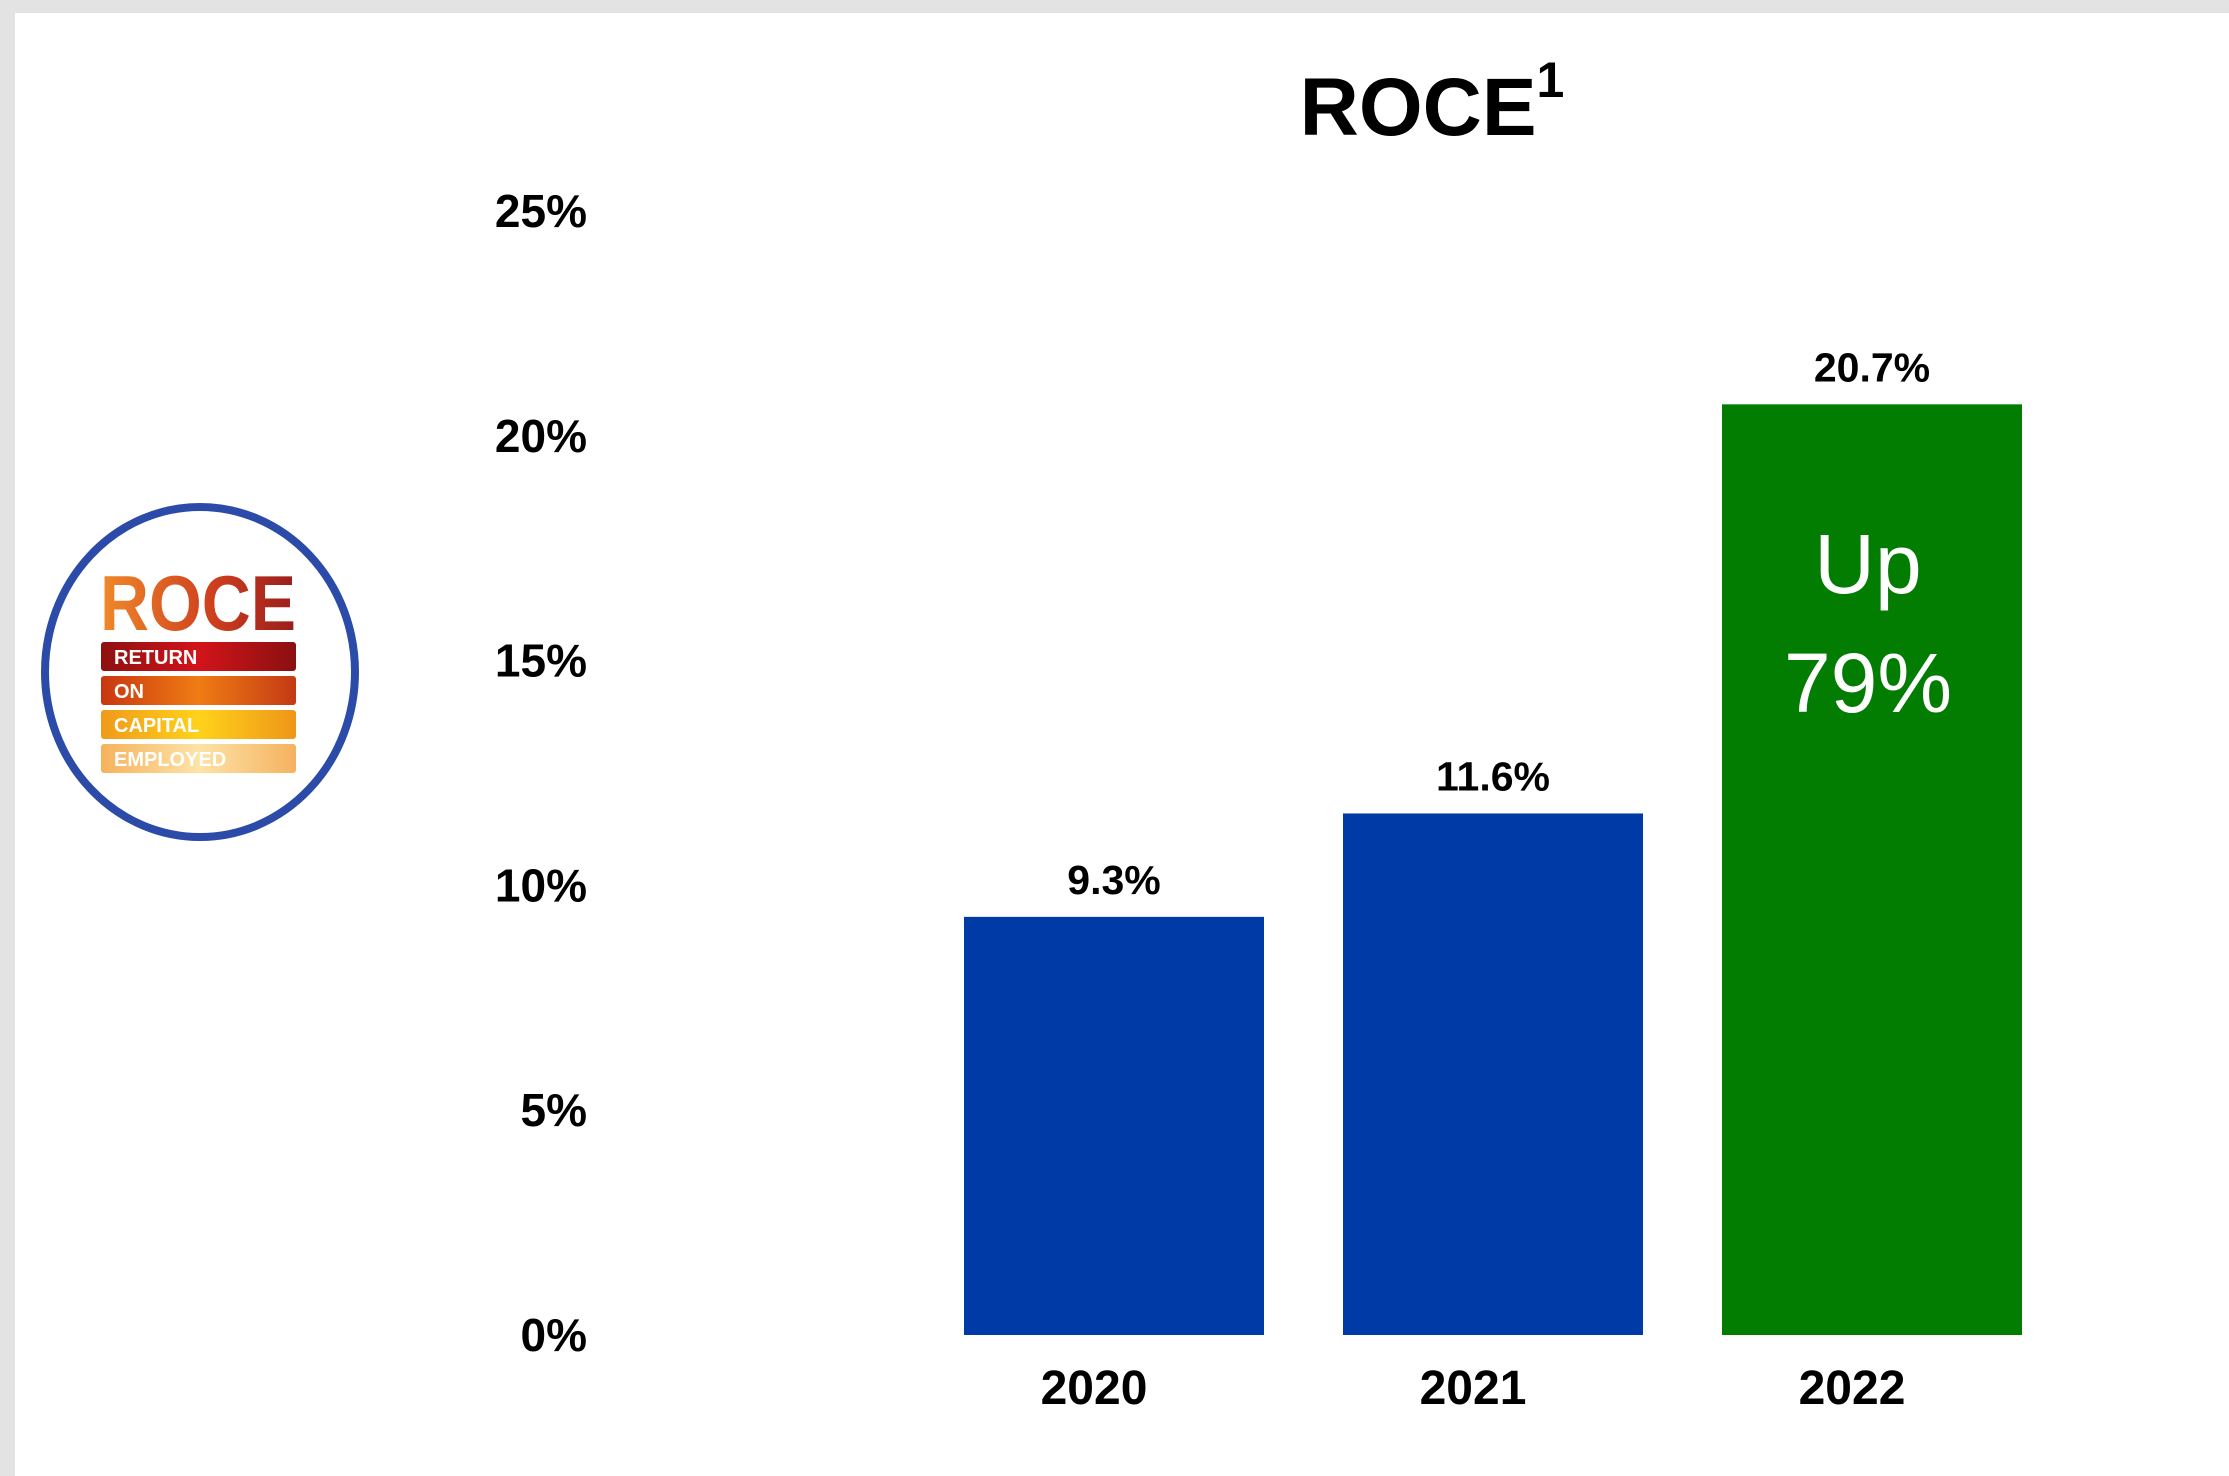  What do you see at coordinates (1493, 1074) in the screenshot?
I see `bar-2021` at bounding box center [1493, 1074].